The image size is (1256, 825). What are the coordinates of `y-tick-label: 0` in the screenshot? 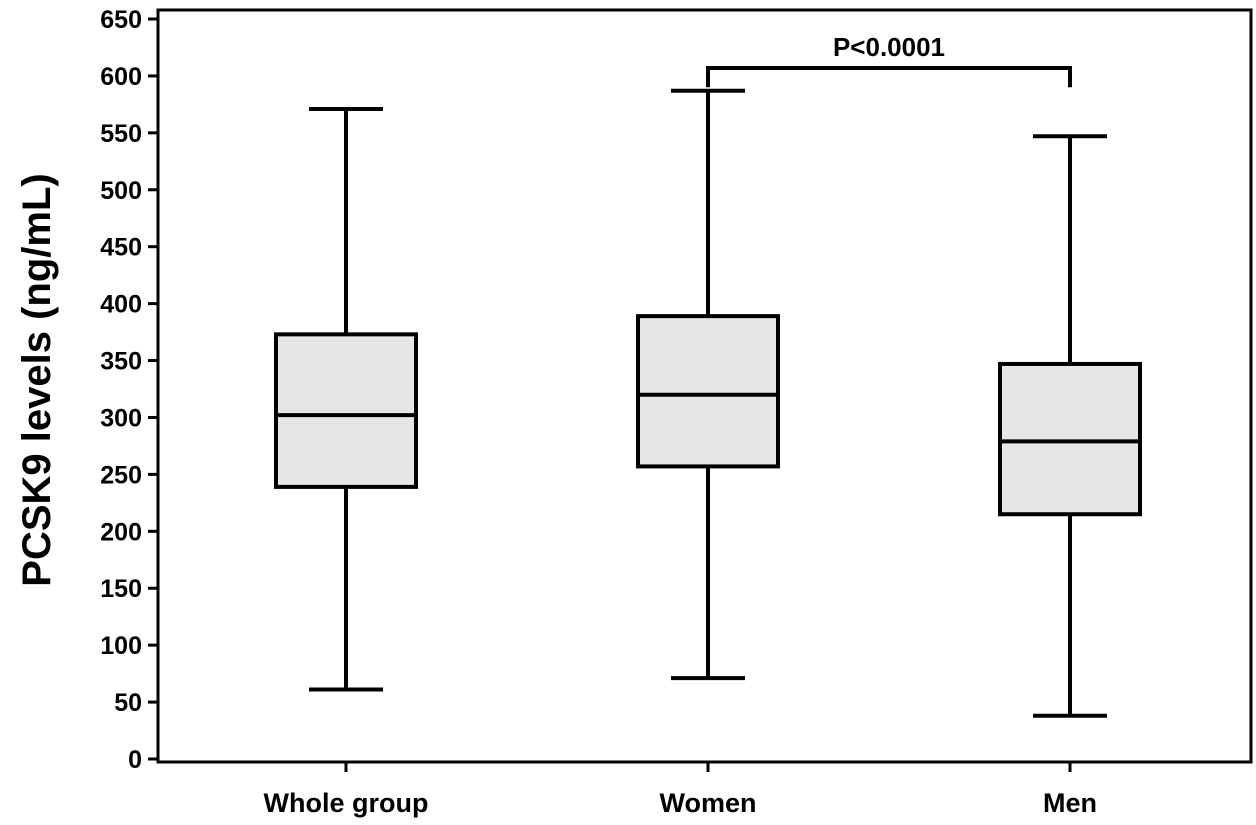 It's located at (135, 760).